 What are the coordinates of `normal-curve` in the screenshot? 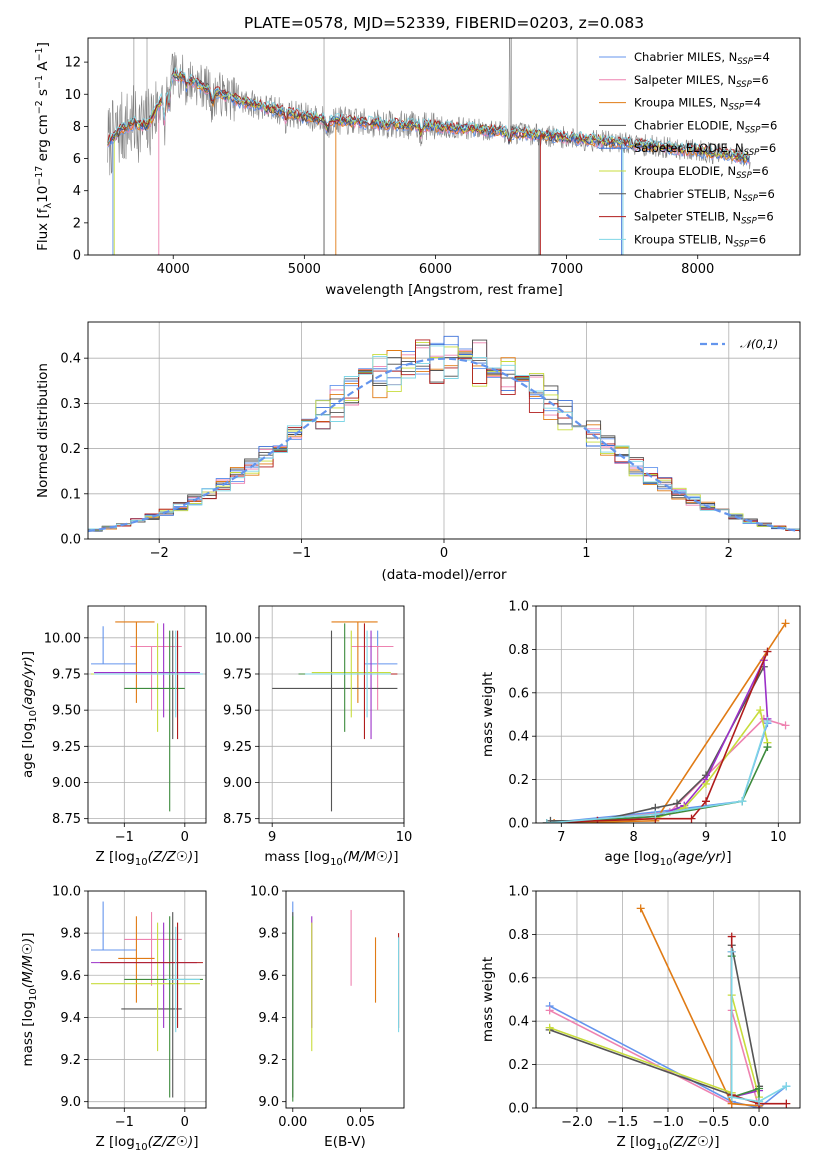 It's located at (444, 445).